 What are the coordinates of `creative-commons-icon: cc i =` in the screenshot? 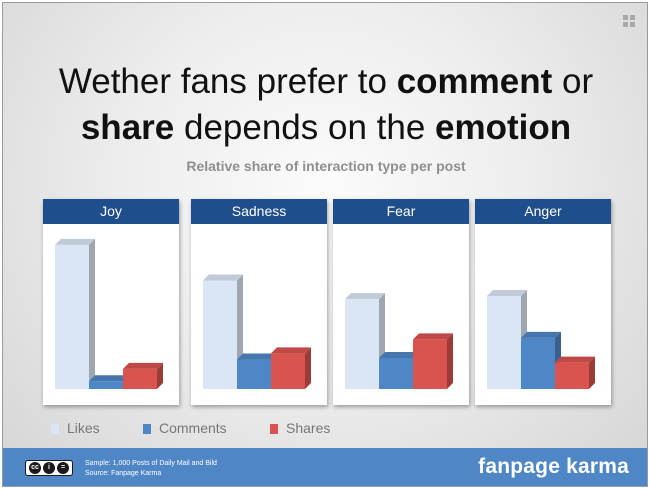 It's located at (49, 468).